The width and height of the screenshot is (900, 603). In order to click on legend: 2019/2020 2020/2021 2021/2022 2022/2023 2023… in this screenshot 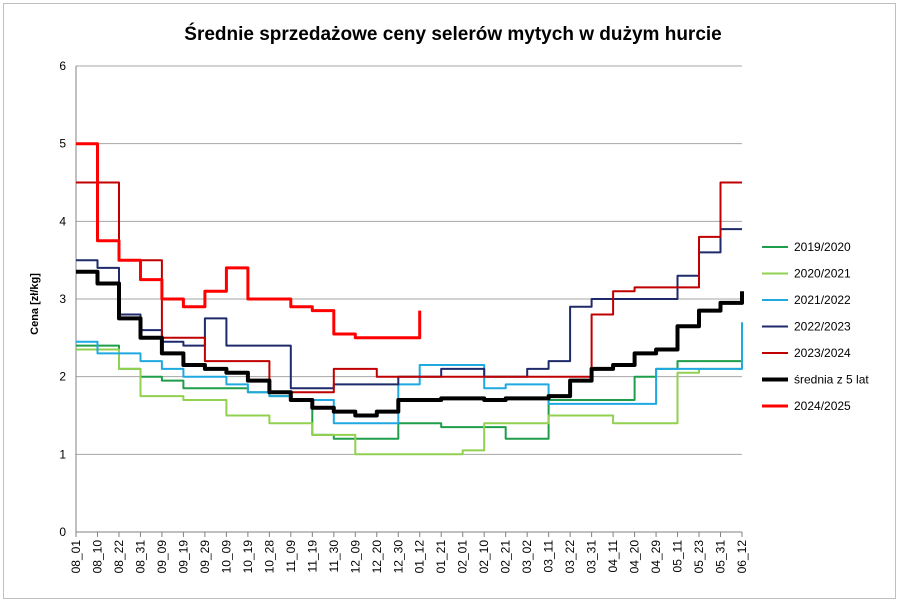, I will do `click(815, 326)`.